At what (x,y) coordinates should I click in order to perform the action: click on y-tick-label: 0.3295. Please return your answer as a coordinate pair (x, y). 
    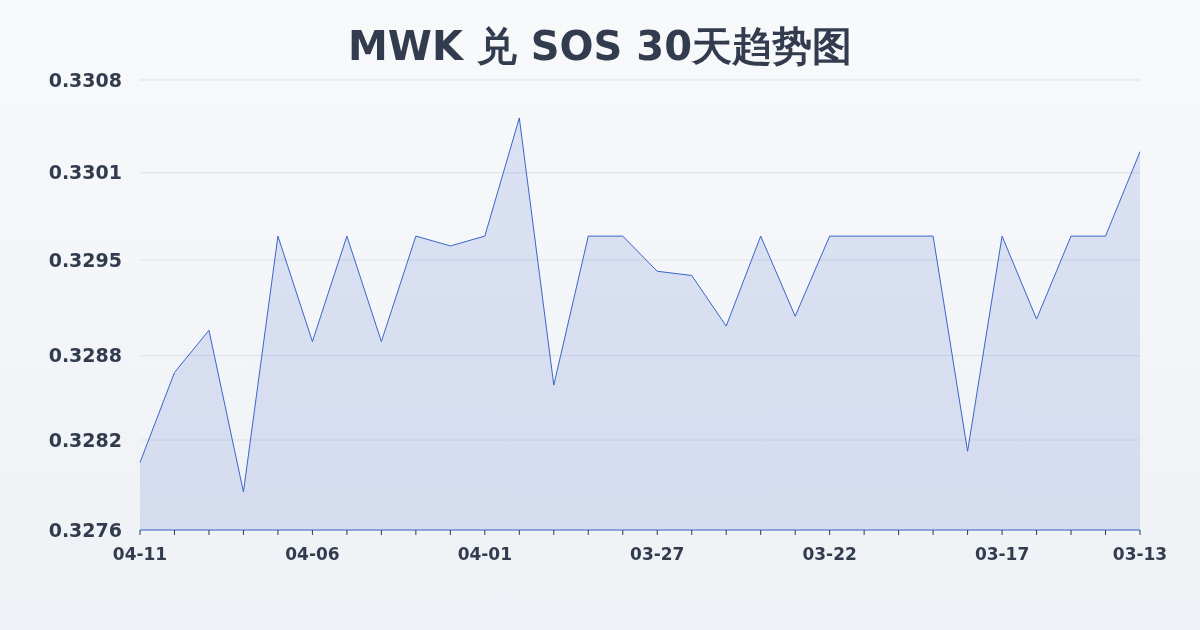
    Looking at the image, I should click on (85, 259).